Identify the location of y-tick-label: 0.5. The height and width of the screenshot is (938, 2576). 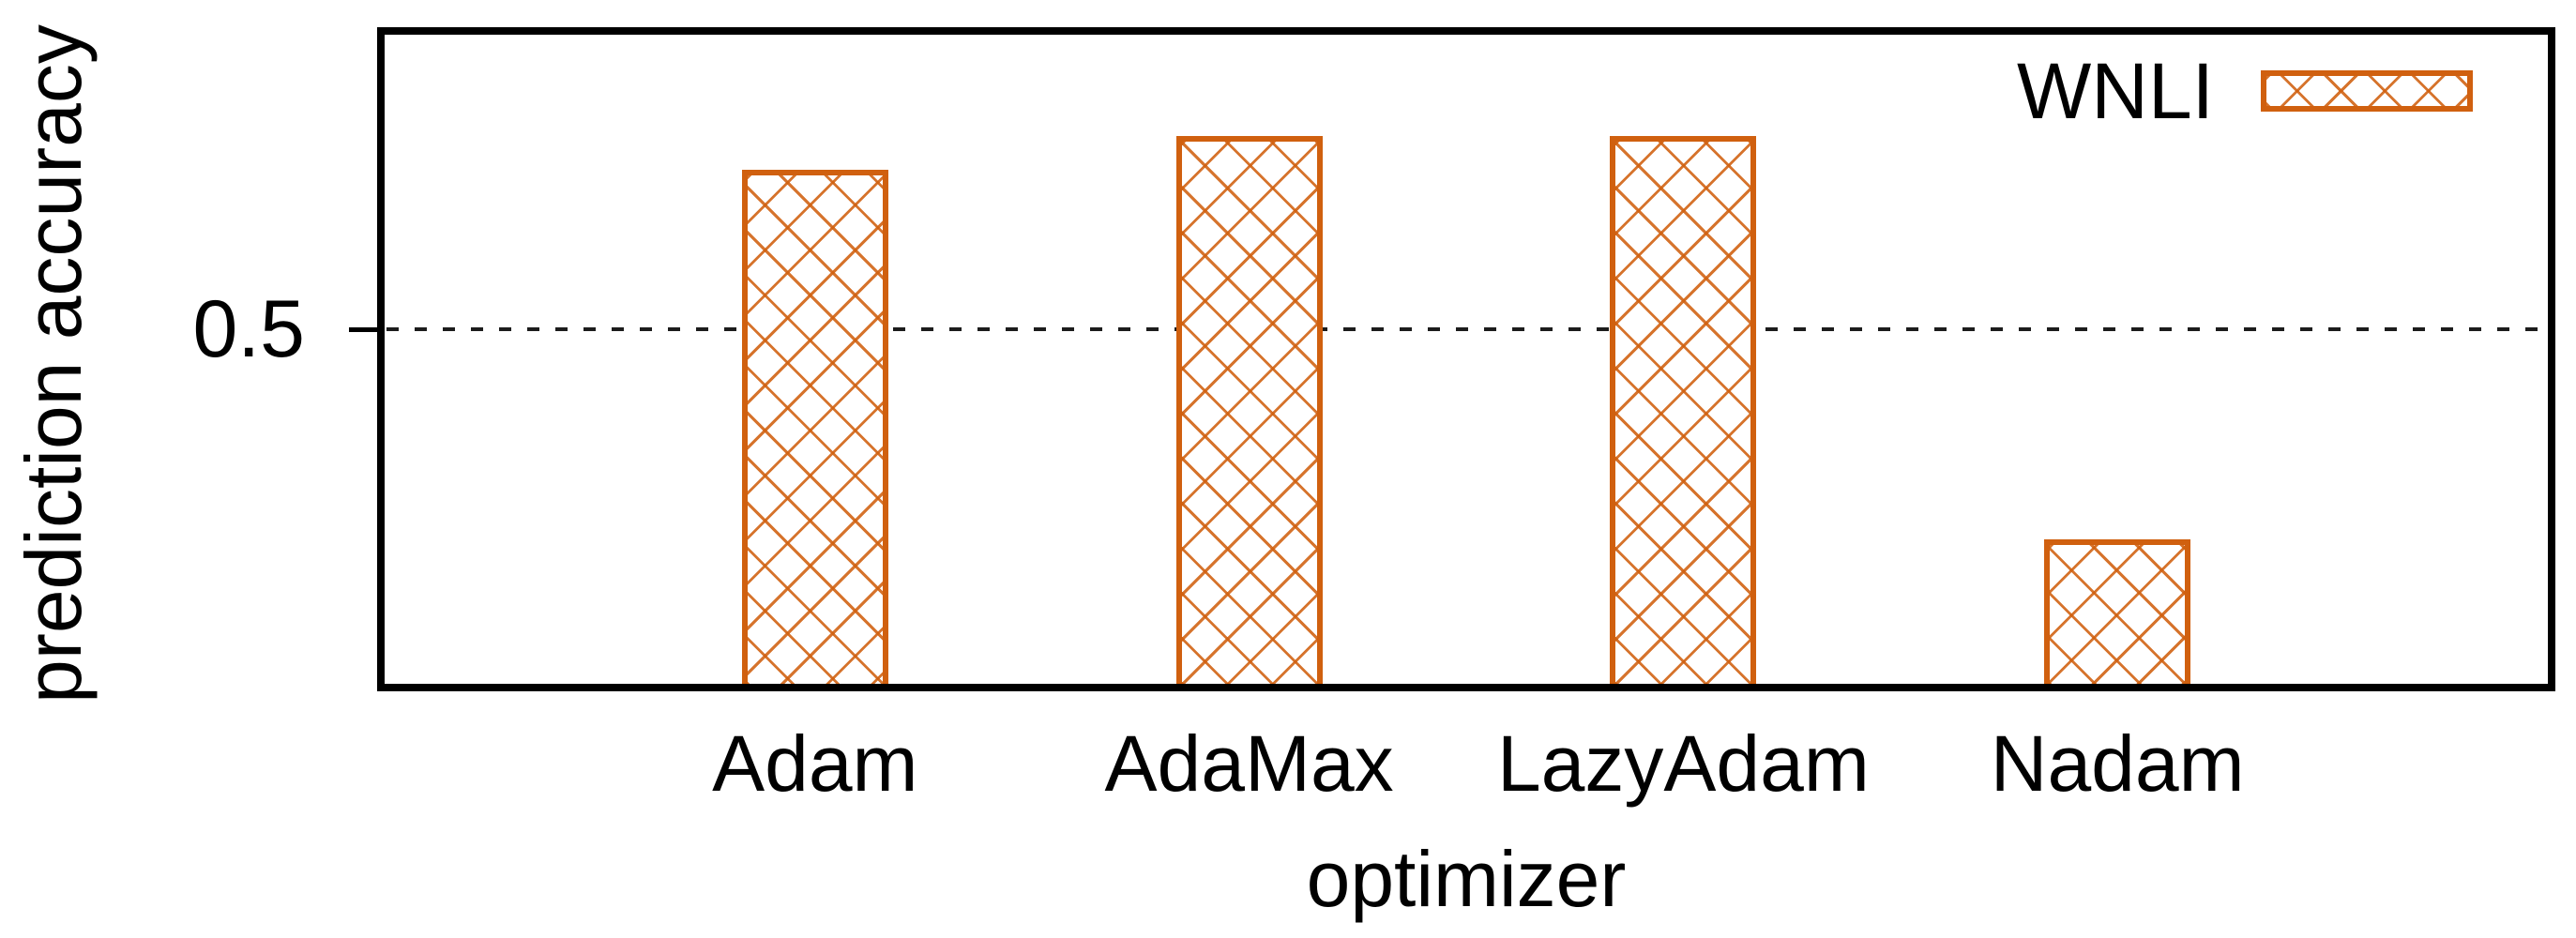
(248, 329).